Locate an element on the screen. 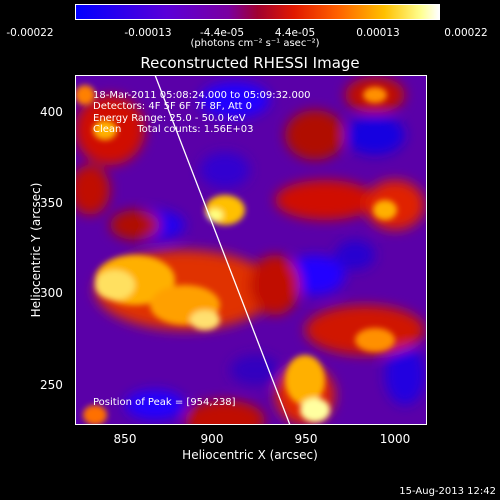 This screenshot has width=500, height=500. footer-date: 15-Aug-2013 12:42 is located at coordinates (447, 491).